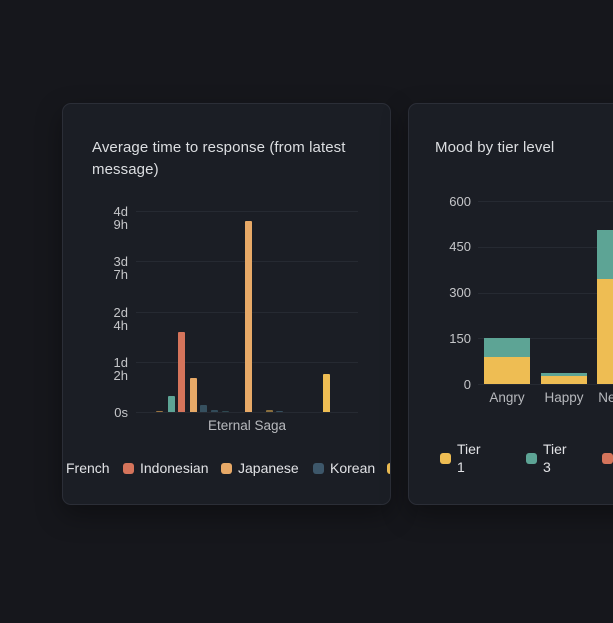 This screenshot has height=623, width=613. Describe the element at coordinates (353, 468) in the screenshot. I see `legend-label: Korean` at that location.